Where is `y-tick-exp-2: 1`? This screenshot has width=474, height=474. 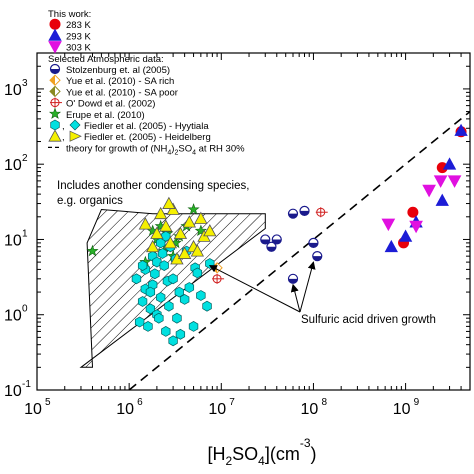
y-tick-exp-2: 1 is located at coordinates (25, 233).